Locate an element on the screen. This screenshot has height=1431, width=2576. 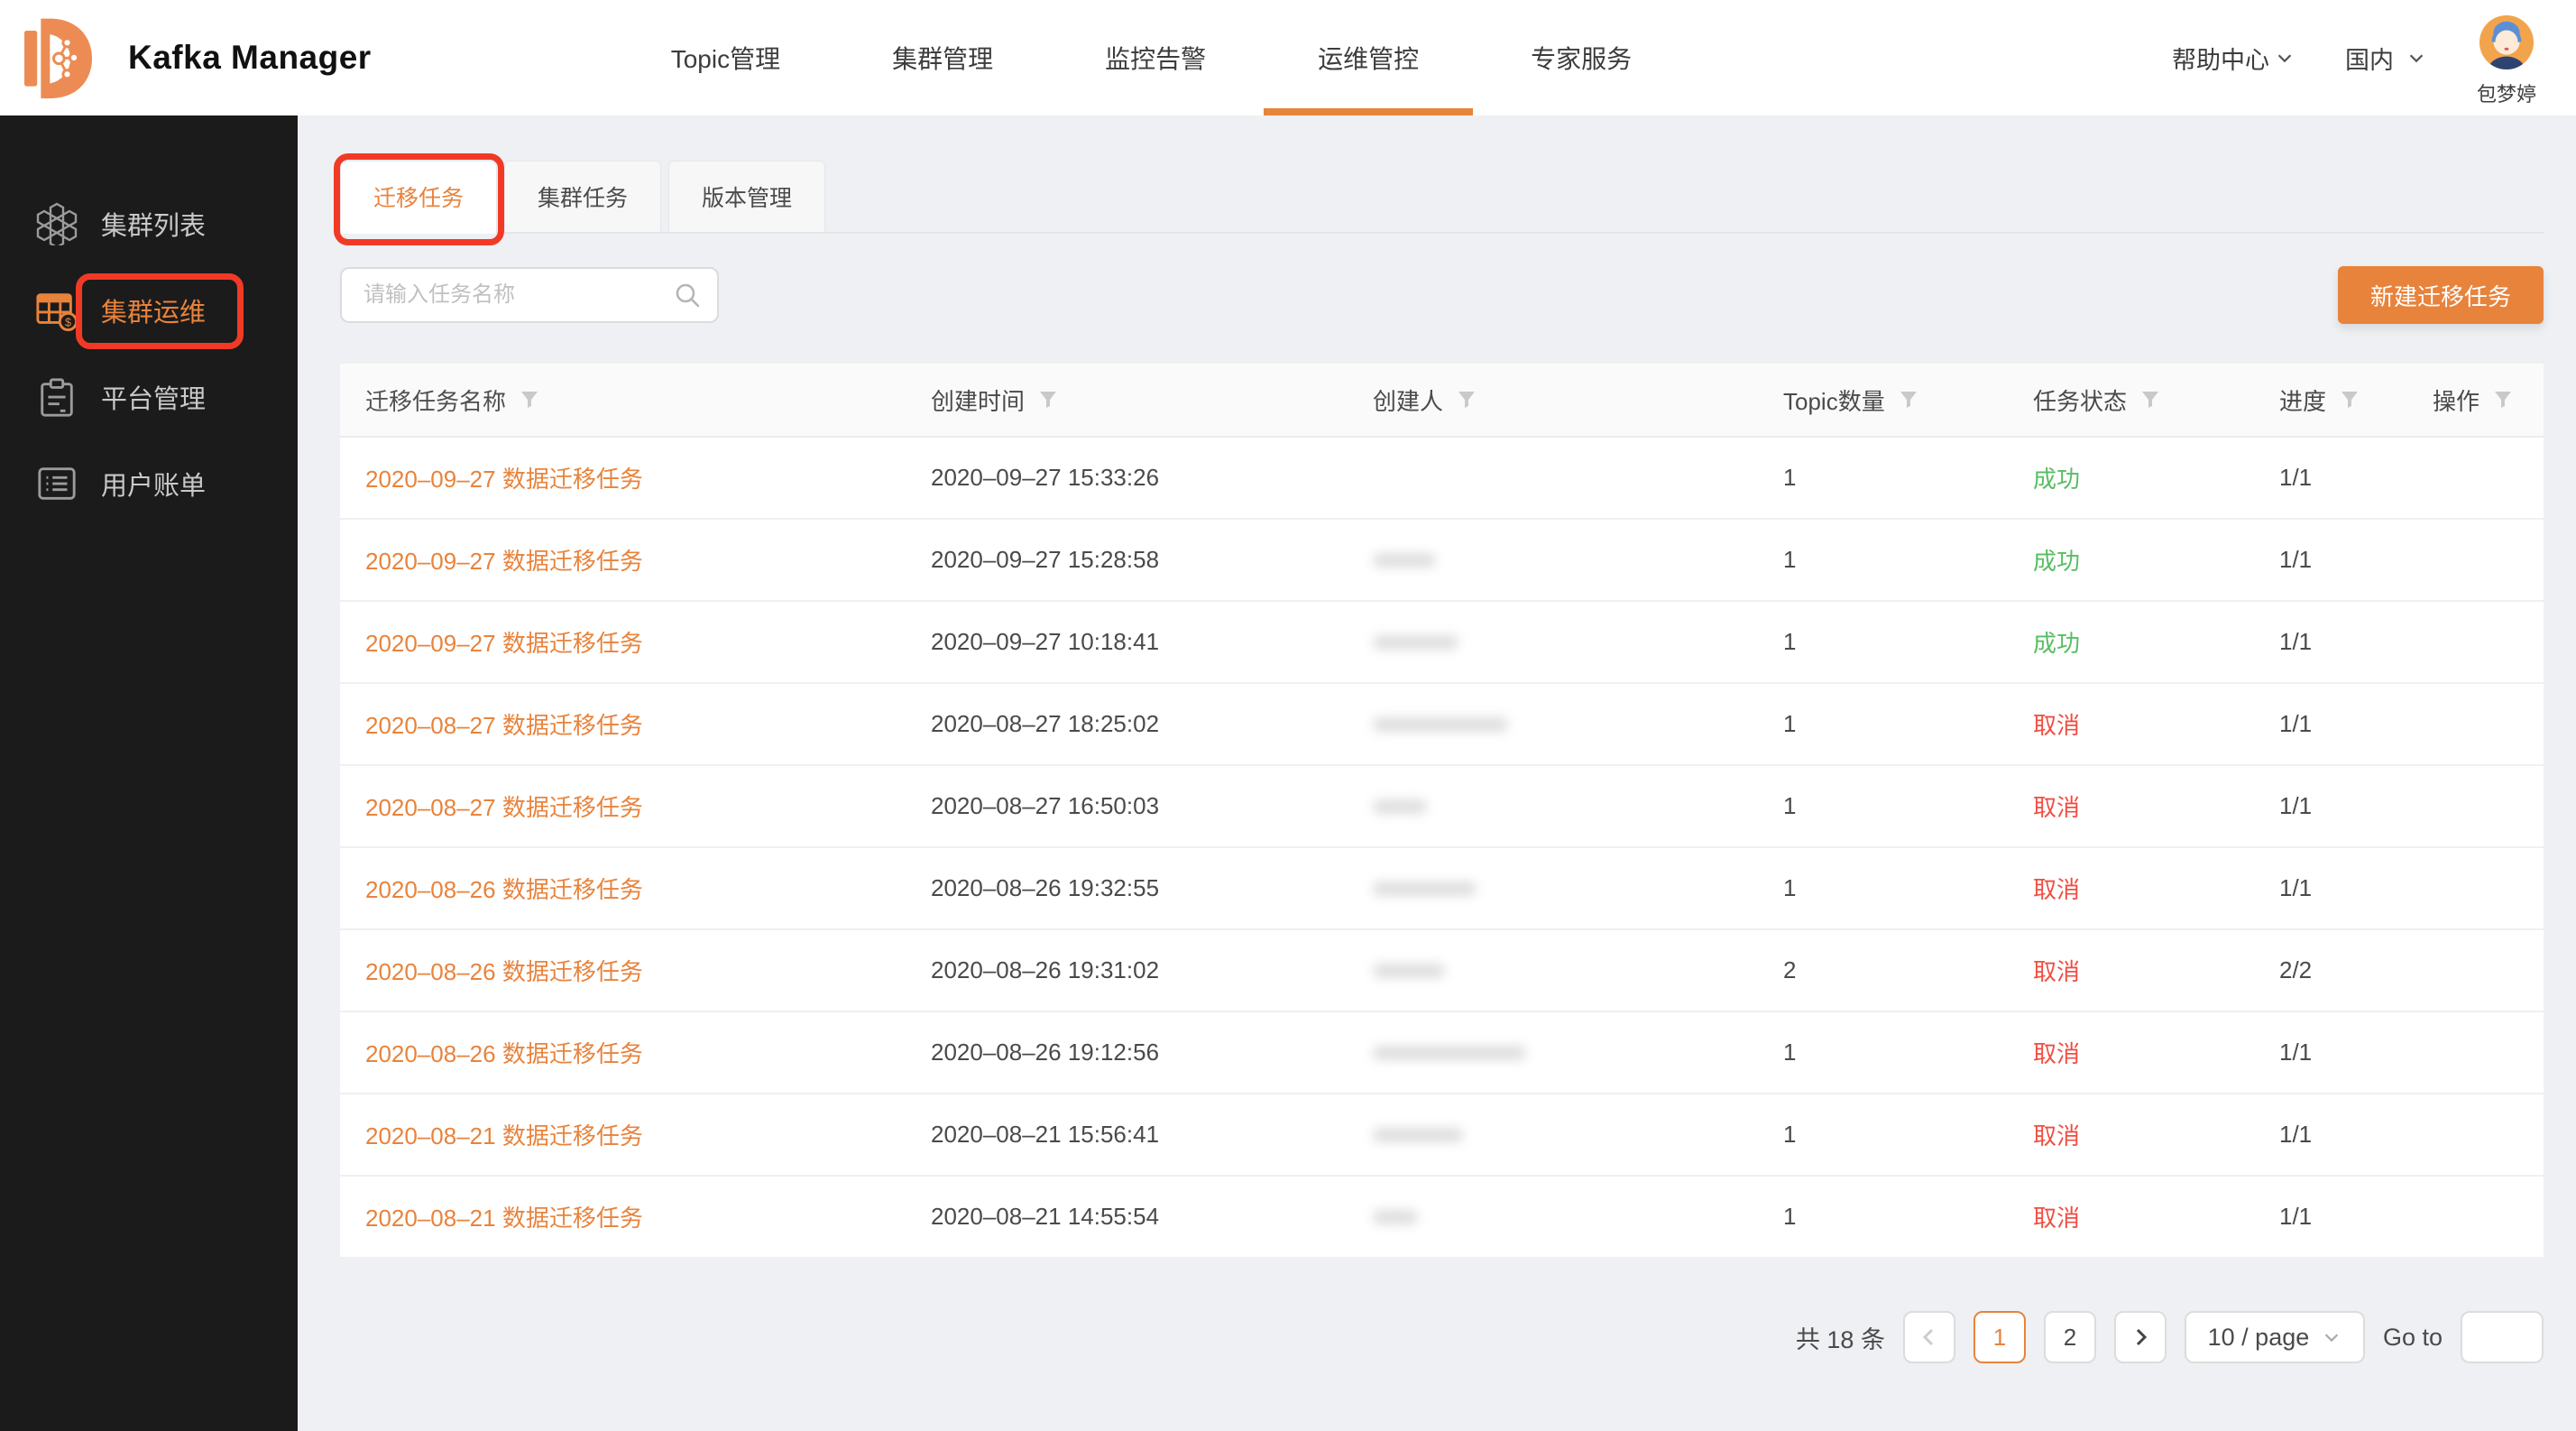
user-menu: 包梦婷 is located at coordinates (2506, 61).